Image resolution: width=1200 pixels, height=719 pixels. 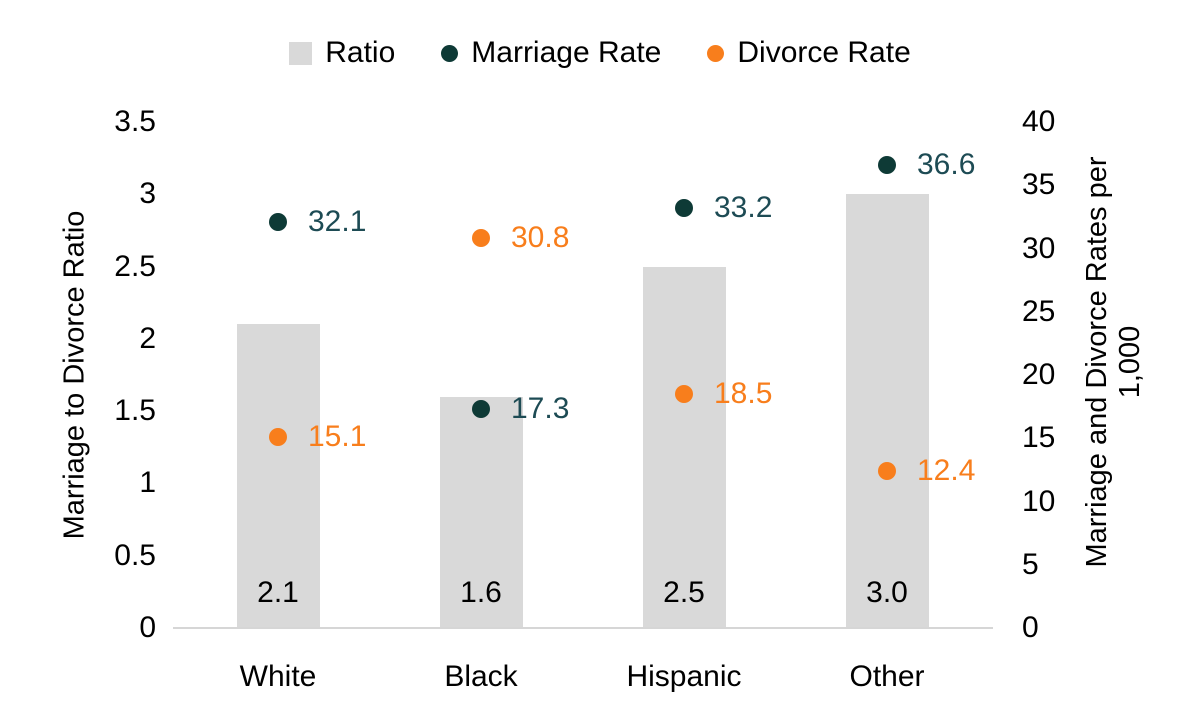 I want to click on category-label-hispanic: Hispanic, so click(x=684, y=676).